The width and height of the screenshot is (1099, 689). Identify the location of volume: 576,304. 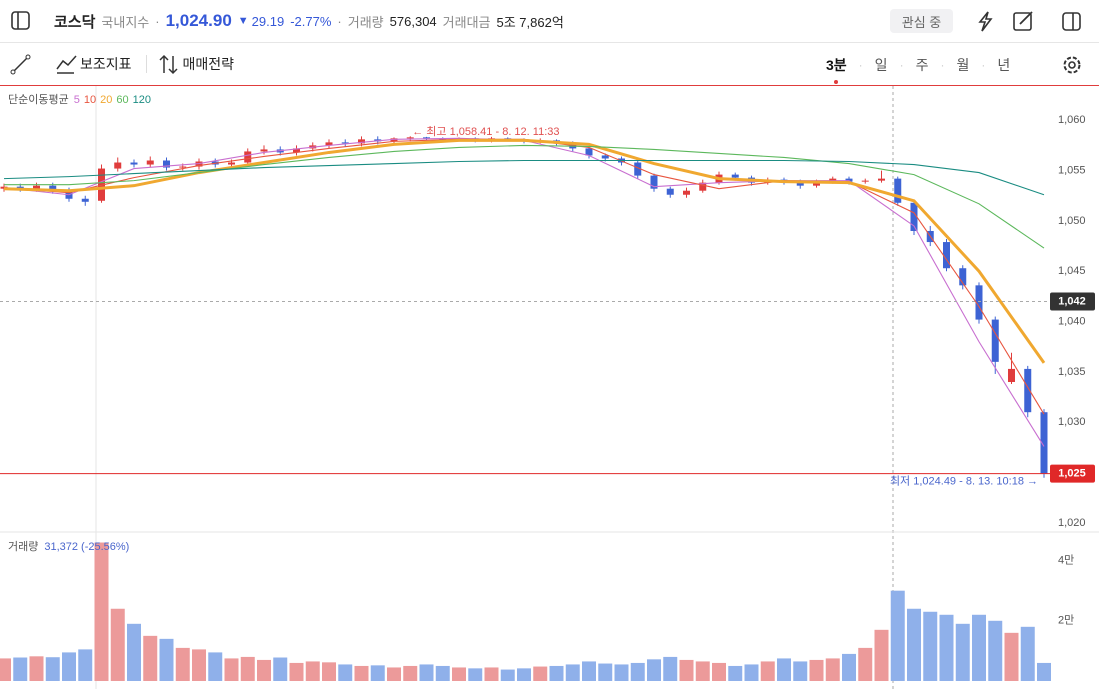
(413, 21).